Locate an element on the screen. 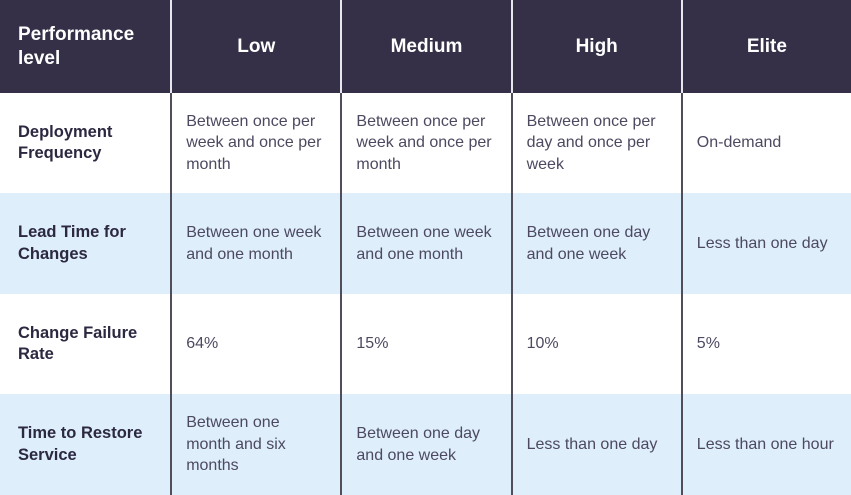  lead-time-elite-cell: Less than one day is located at coordinates (765, 243).